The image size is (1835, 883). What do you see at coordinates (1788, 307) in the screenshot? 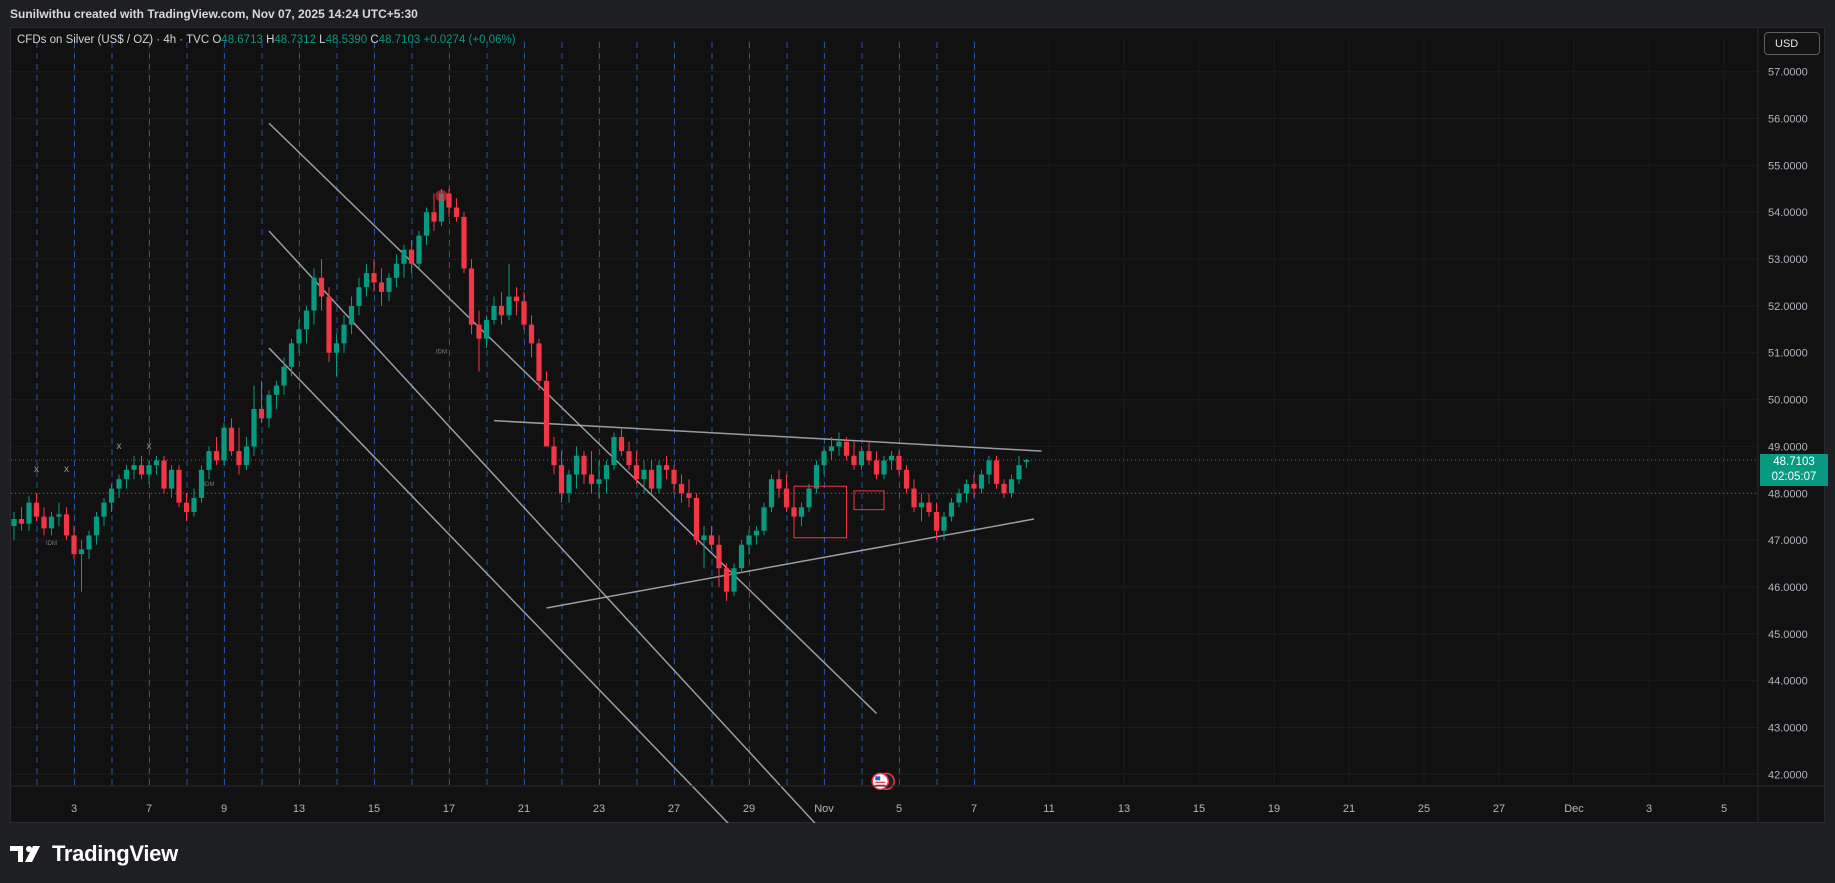
I see `y-tick-label: 52.0000` at bounding box center [1788, 307].